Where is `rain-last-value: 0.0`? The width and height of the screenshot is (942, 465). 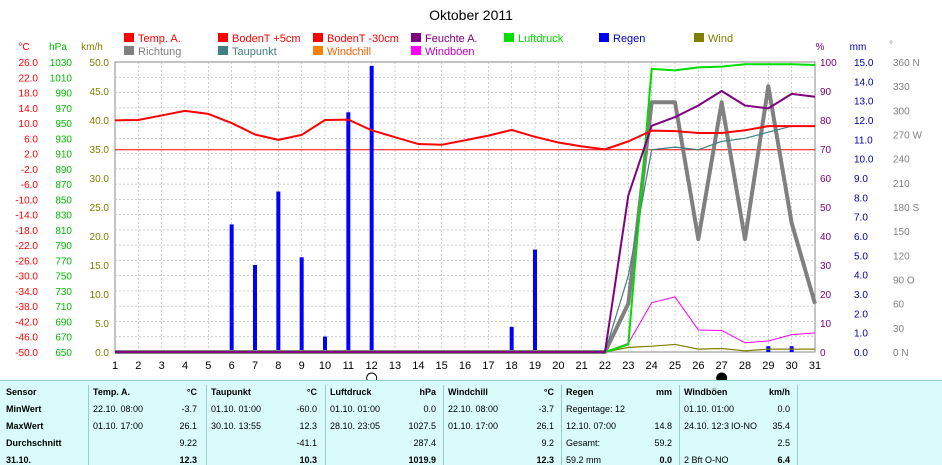
rain-last-value: 0.0 is located at coordinates (665, 460).